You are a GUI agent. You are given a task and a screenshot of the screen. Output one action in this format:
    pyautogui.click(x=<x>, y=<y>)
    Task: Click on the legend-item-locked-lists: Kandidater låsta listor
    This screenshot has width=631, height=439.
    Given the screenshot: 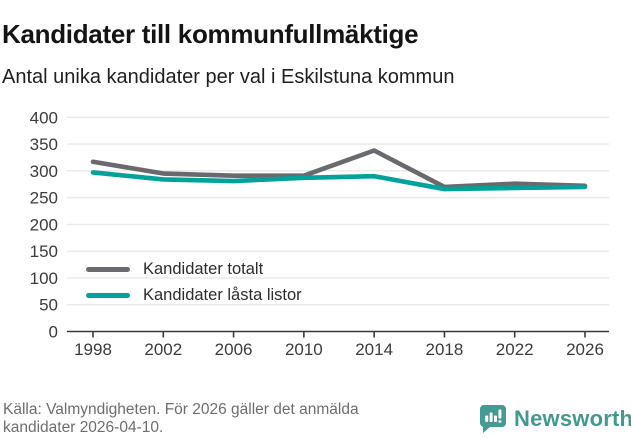 What is the action you would take?
    pyautogui.click(x=194, y=295)
    